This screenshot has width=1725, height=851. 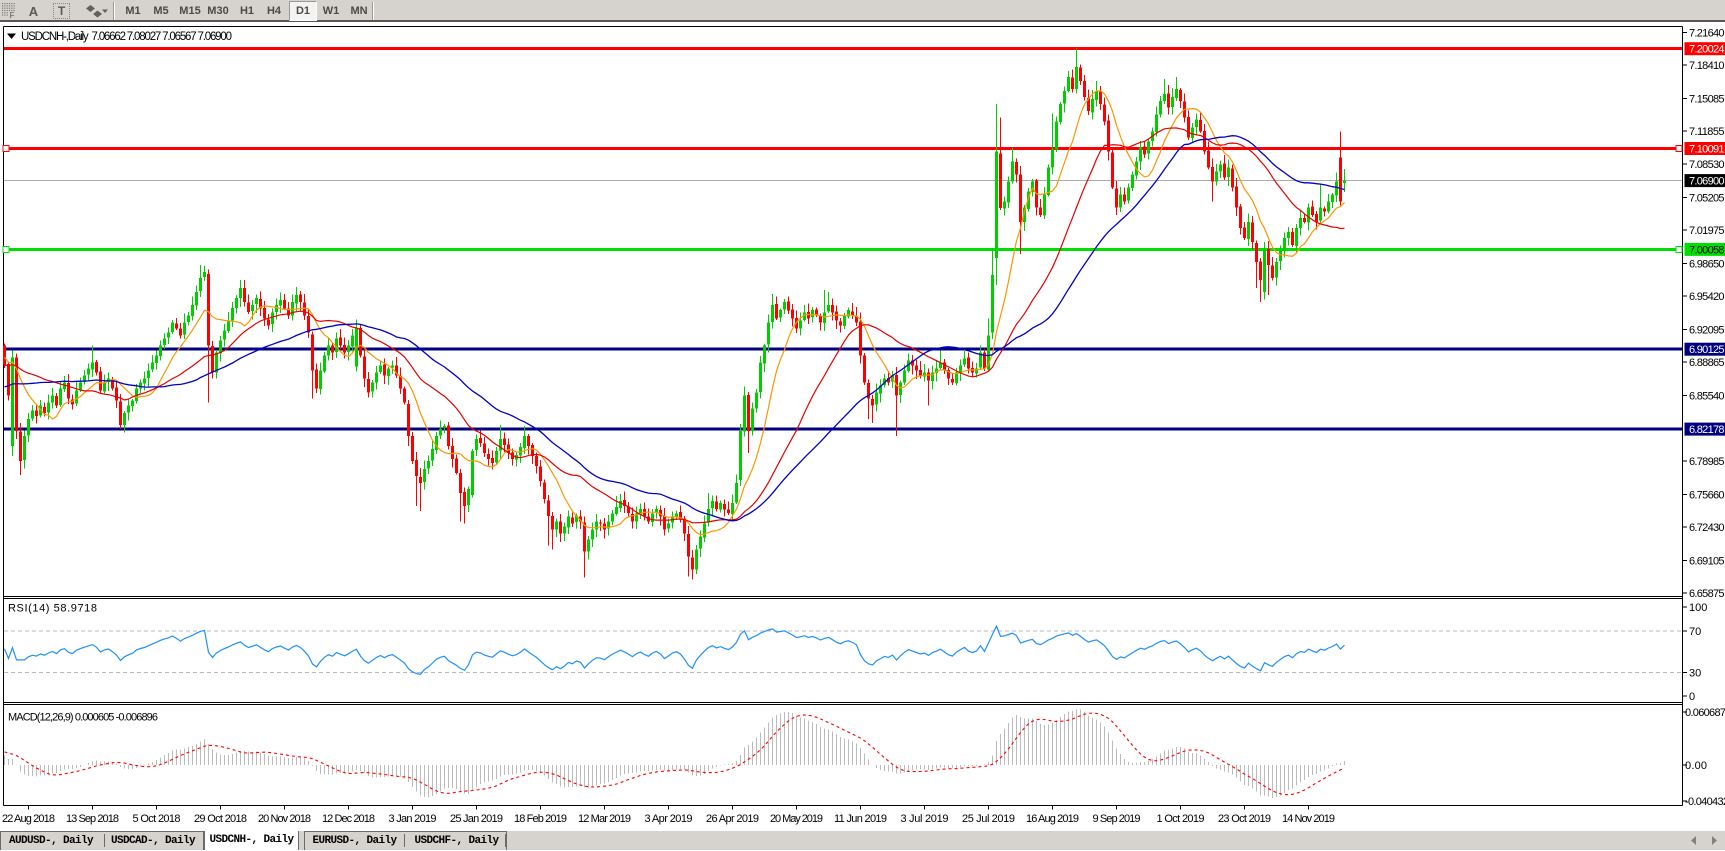 What do you see at coordinates (1692, 697) in the screenshot?
I see `svg-text: 0` at bounding box center [1692, 697].